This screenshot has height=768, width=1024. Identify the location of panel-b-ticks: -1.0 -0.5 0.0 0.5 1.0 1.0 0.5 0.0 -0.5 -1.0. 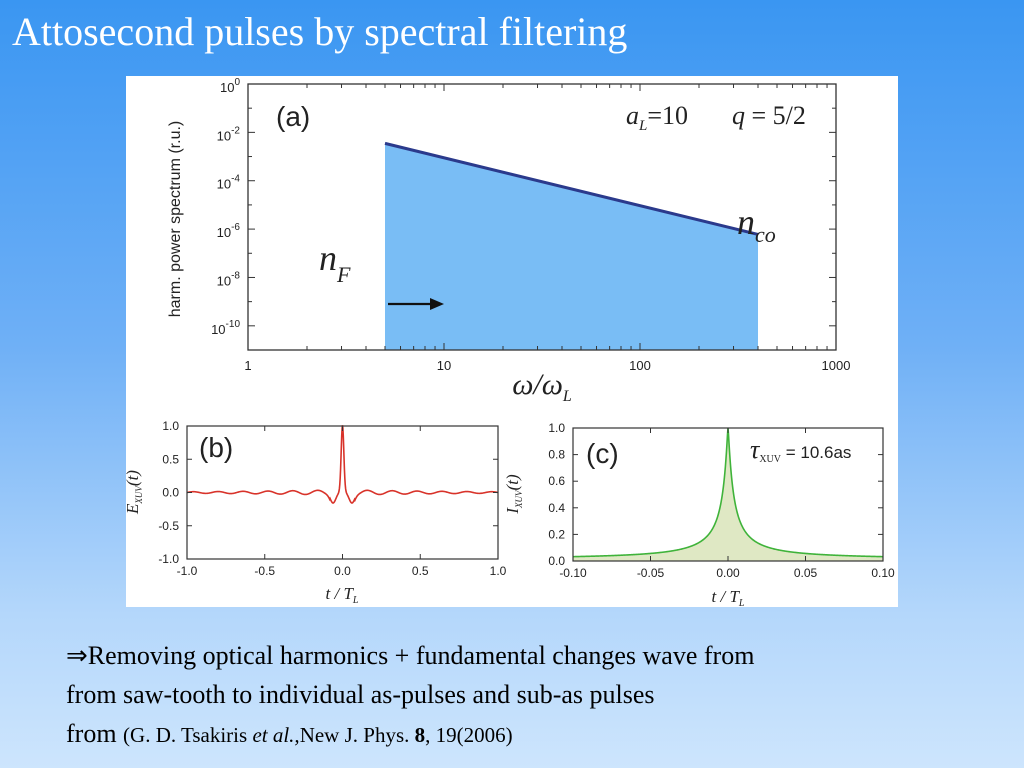
(332, 498).